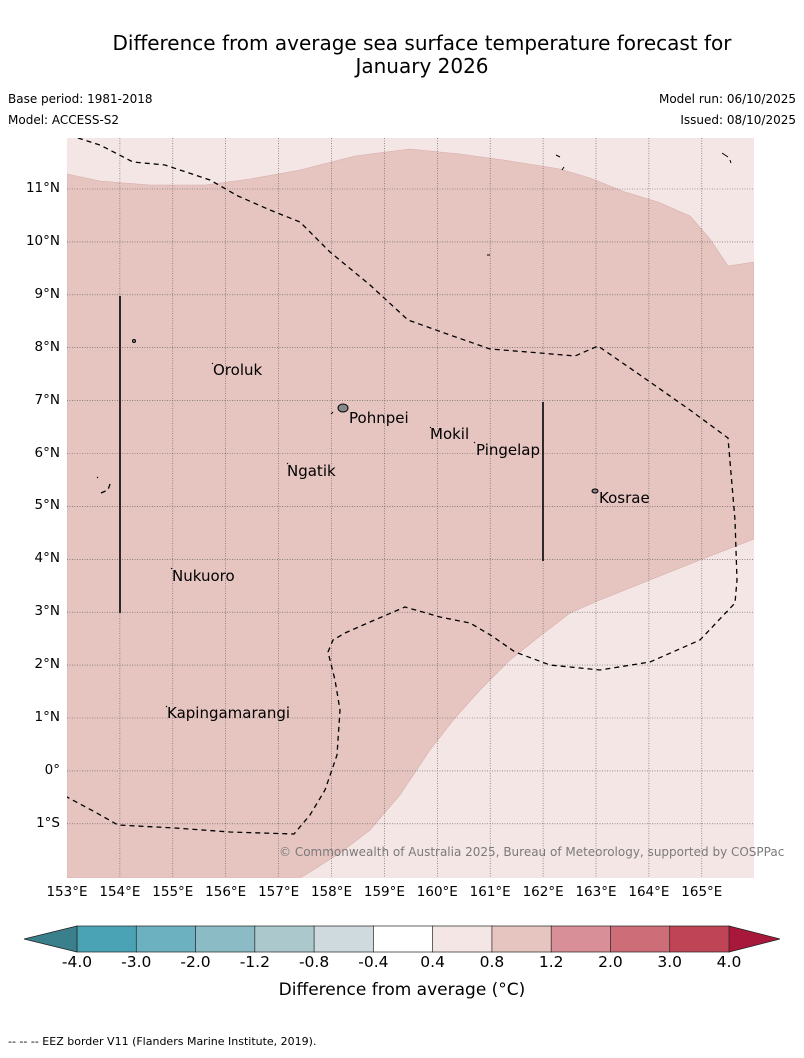  Describe the element at coordinates (727, 99) in the screenshot. I see `model-run-date: Model run: 06/10/2025` at that location.